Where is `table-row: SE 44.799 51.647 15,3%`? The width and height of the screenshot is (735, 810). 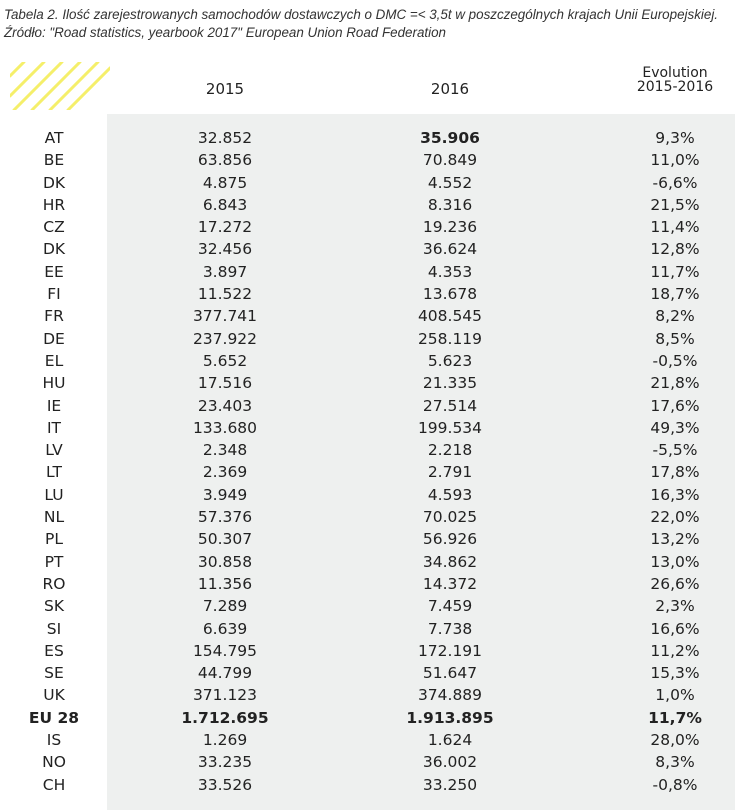
table-row: SE 44.799 51.647 15,3% is located at coordinates (367, 673).